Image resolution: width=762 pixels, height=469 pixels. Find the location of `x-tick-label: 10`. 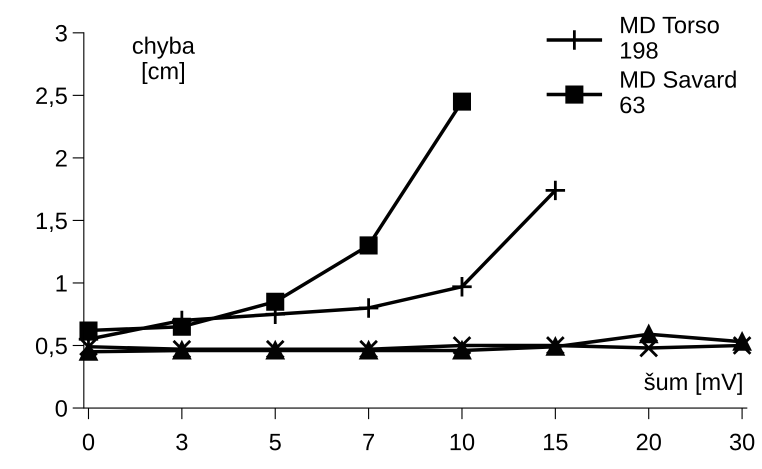

x-tick-label: 10 is located at coordinates (462, 442).